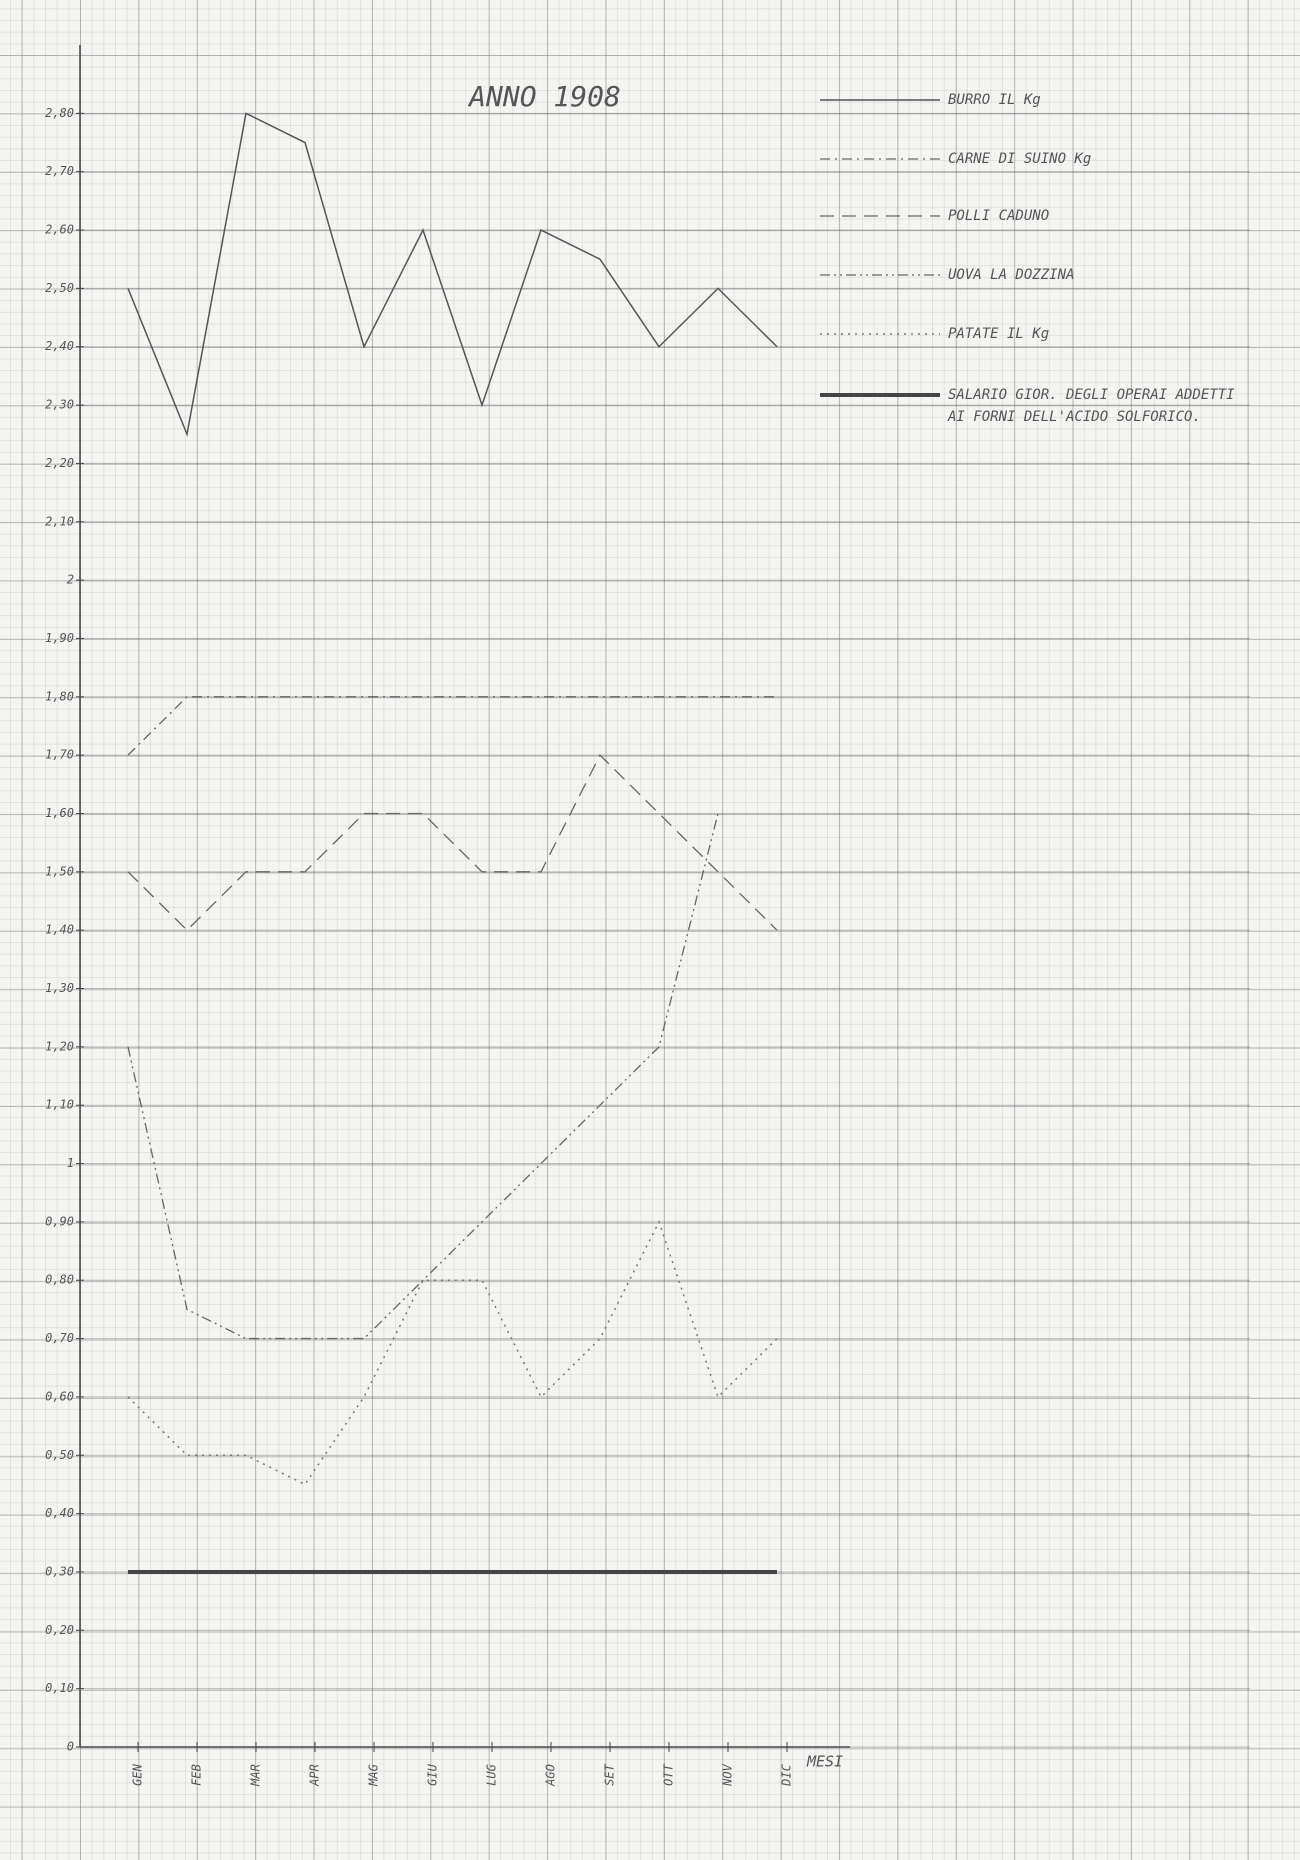 This screenshot has height=1860, width=1300. I want to click on y-tick-label: 1,40, so click(59, 930).